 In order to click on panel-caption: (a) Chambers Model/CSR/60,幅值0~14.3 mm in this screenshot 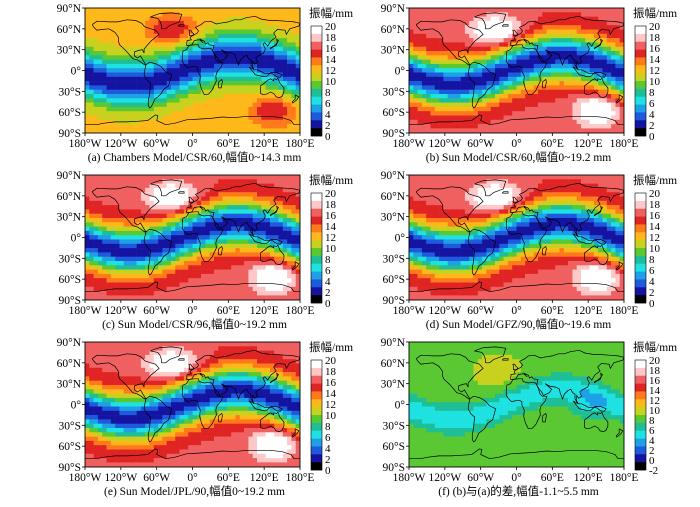, I will do `click(195, 157)`.